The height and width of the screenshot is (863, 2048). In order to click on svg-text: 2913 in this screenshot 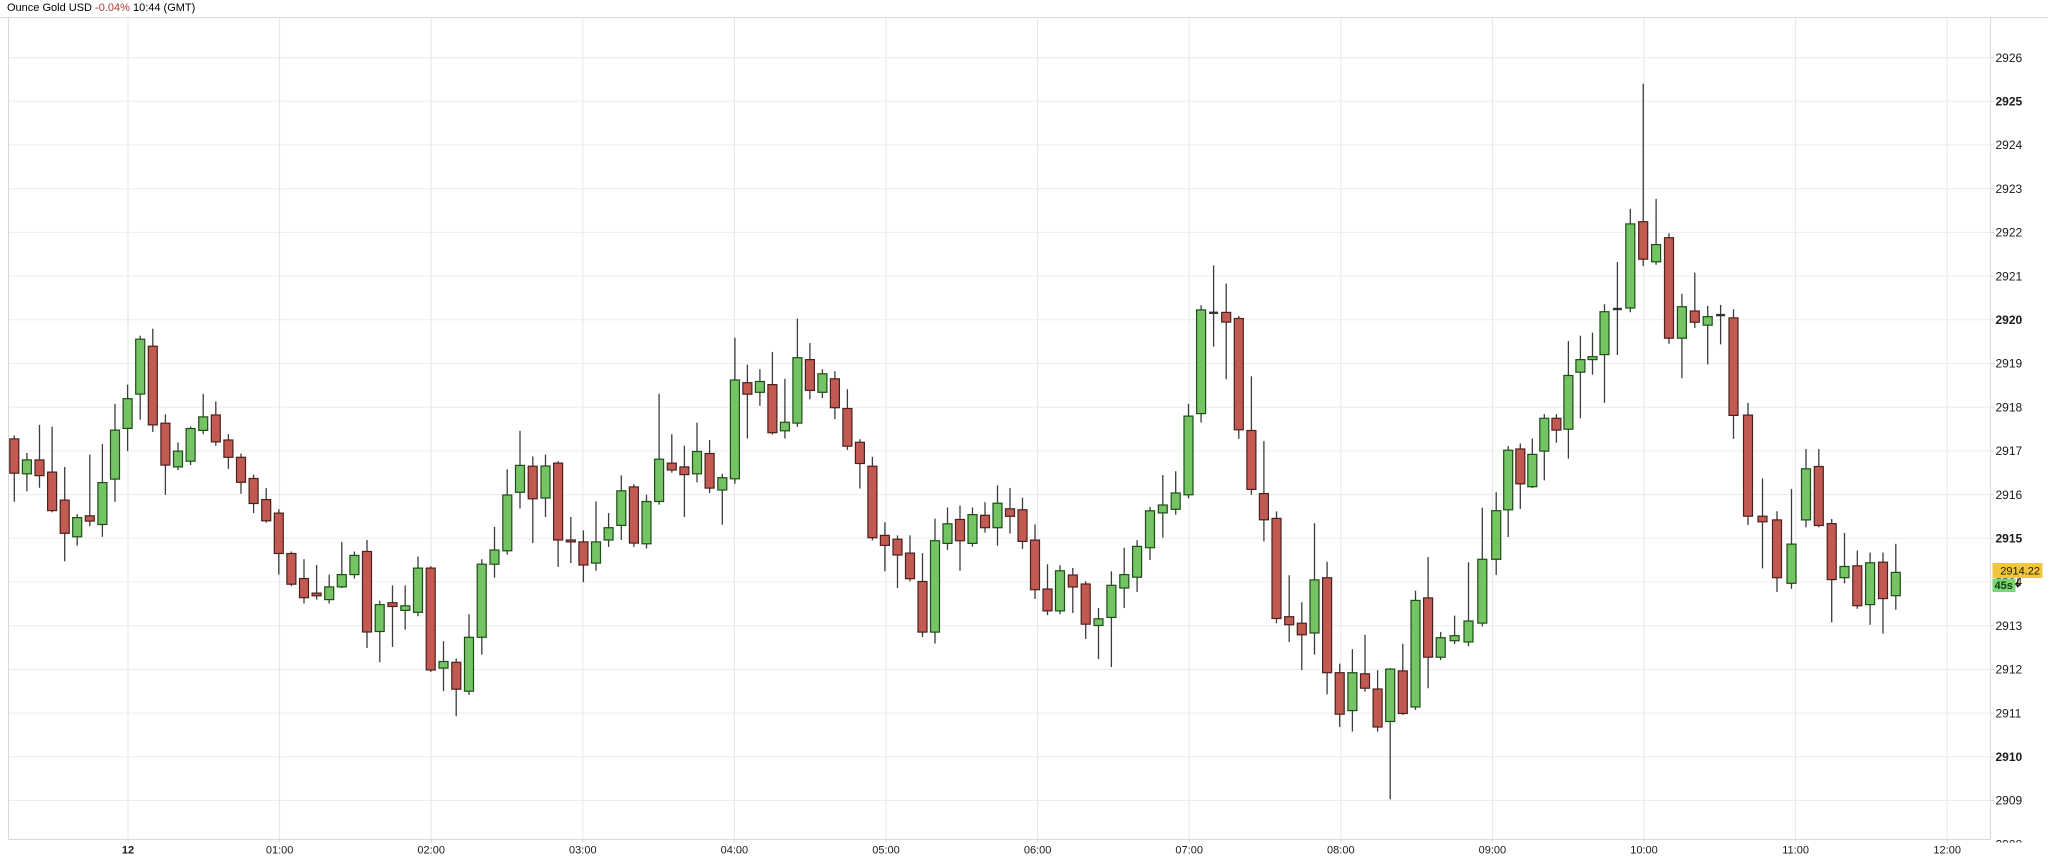, I will do `click(2009, 626)`.